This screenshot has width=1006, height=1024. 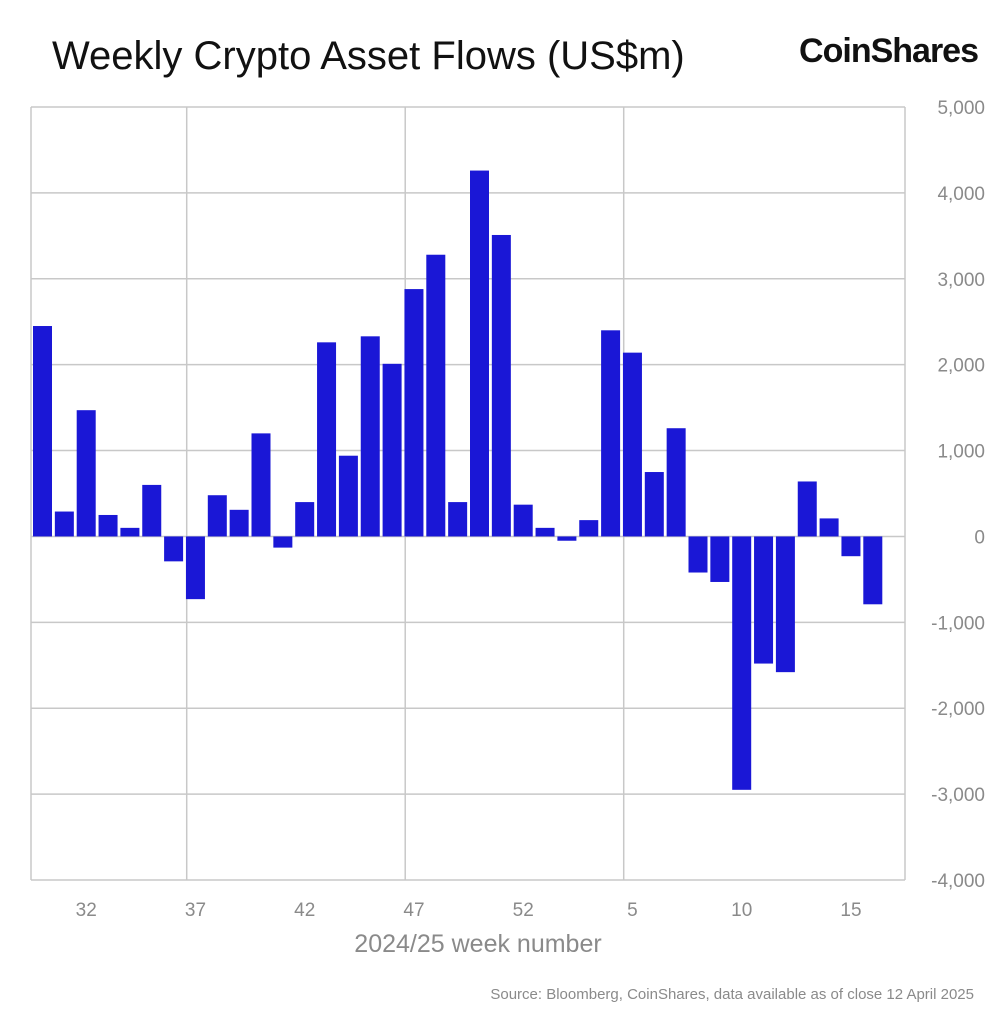 I want to click on x-tick-label: 15, so click(x=850, y=910).